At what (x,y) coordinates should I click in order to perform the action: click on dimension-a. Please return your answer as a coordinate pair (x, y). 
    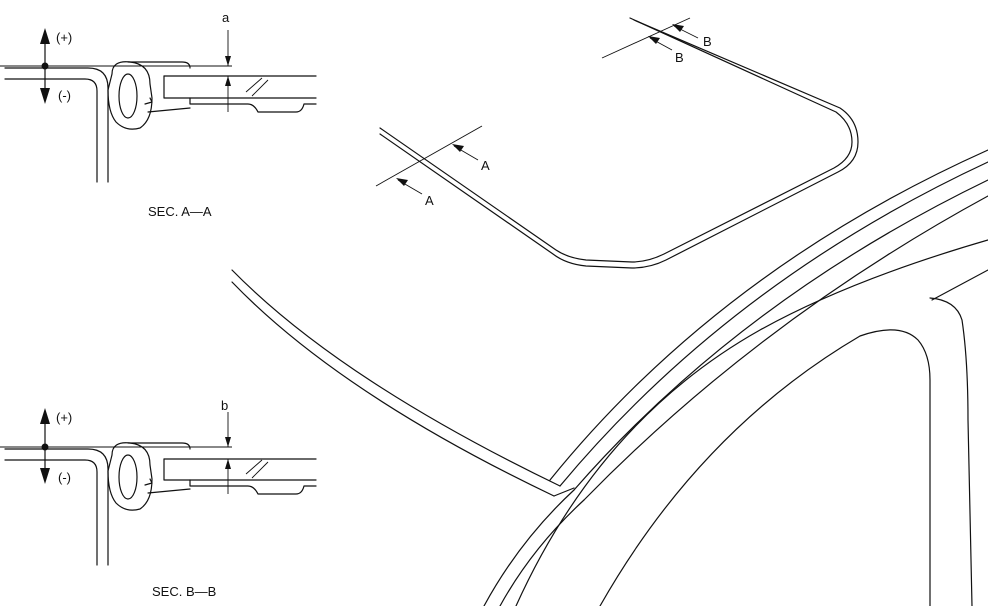
    Looking at the image, I should click on (228, 71).